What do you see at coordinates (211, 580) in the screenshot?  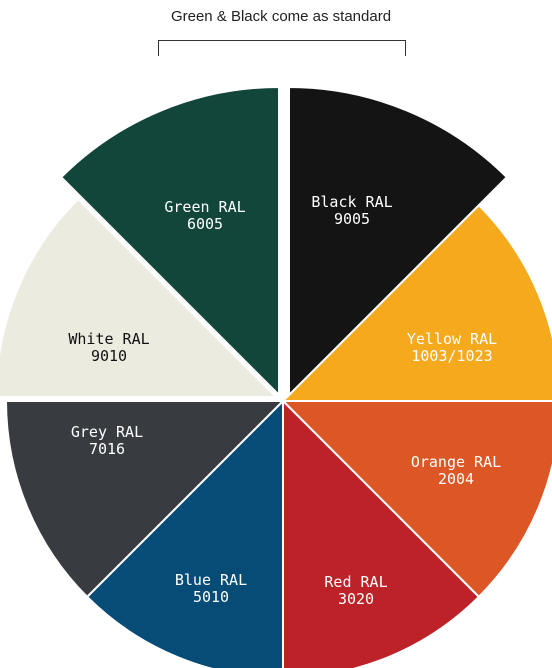 I see `blue-label-name: Blue RAL` at bounding box center [211, 580].